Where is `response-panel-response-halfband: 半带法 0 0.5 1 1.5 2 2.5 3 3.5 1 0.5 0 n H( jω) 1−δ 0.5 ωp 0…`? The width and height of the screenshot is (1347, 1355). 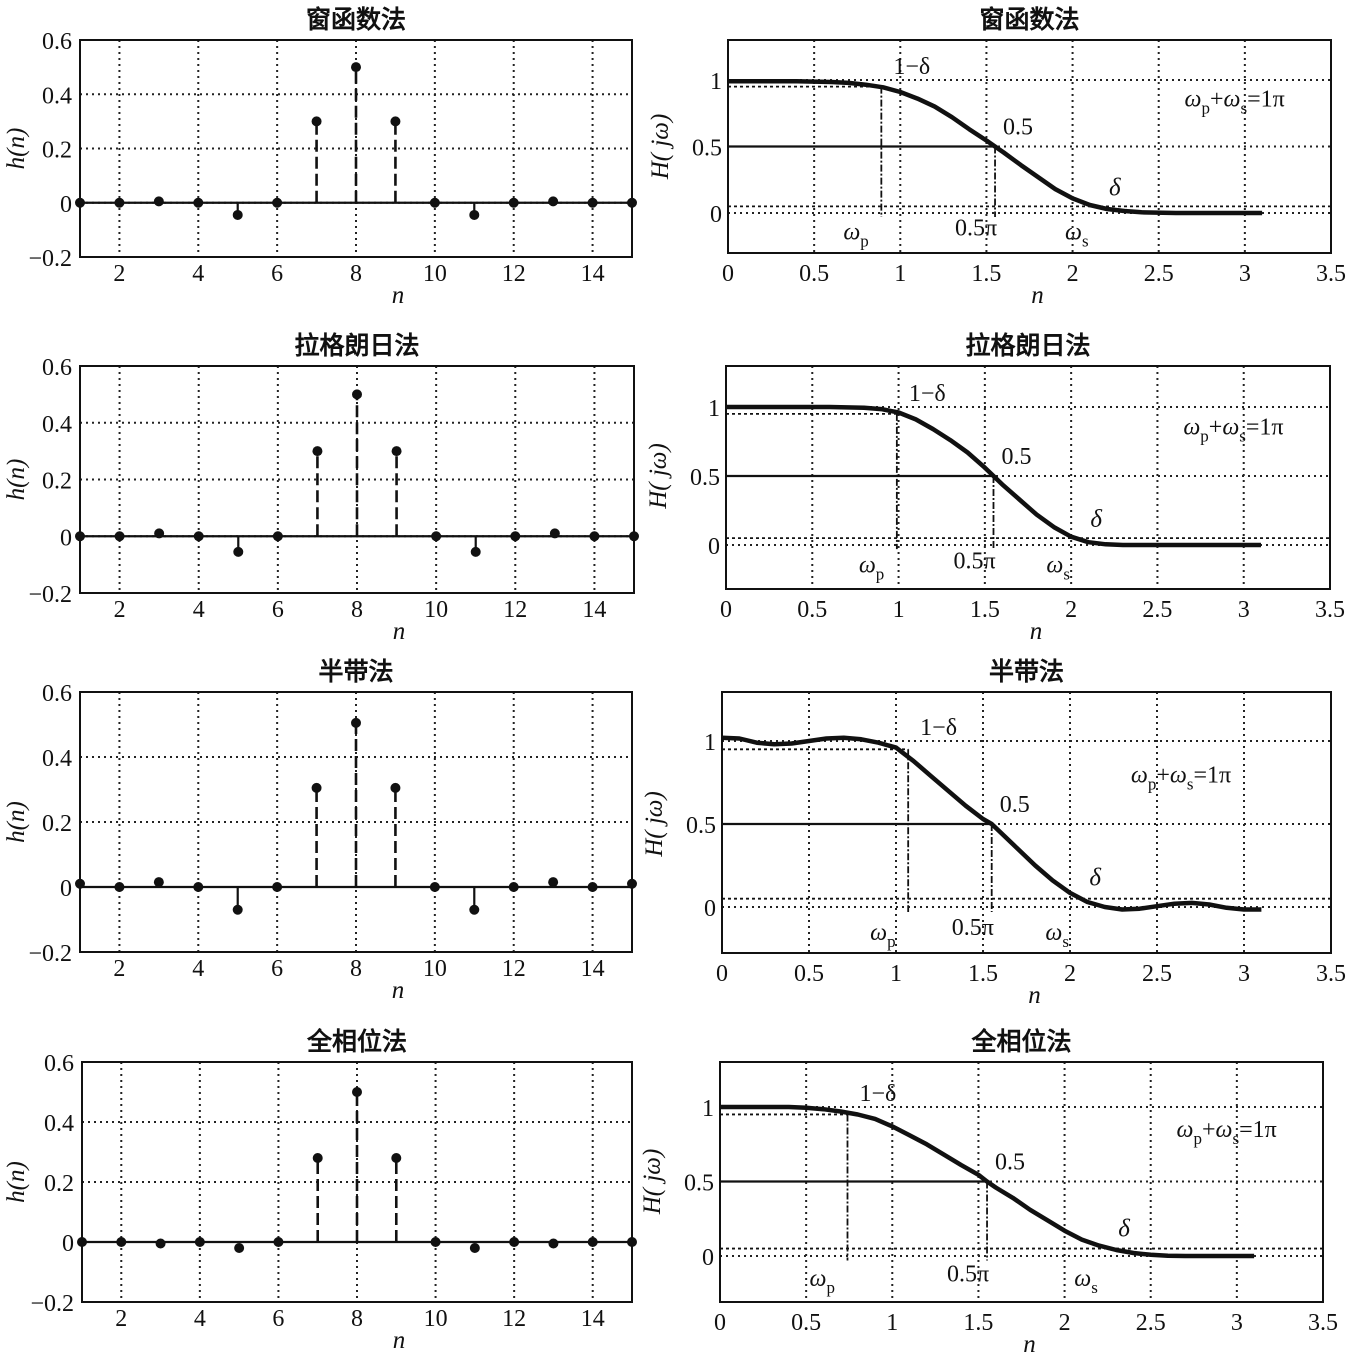 response-panel-response-halfband: 半带法 0 0.5 1 1.5 2 2.5 3 3.5 1 0.5 0 n H( jω) 1−δ 0.5 ωp 0… is located at coordinates (993, 833).